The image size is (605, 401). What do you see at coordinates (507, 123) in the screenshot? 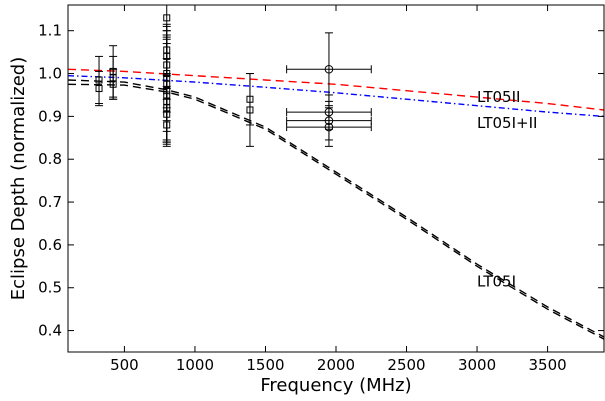
I see `annotation-lt05i-ii: LT05I+II` at bounding box center [507, 123].